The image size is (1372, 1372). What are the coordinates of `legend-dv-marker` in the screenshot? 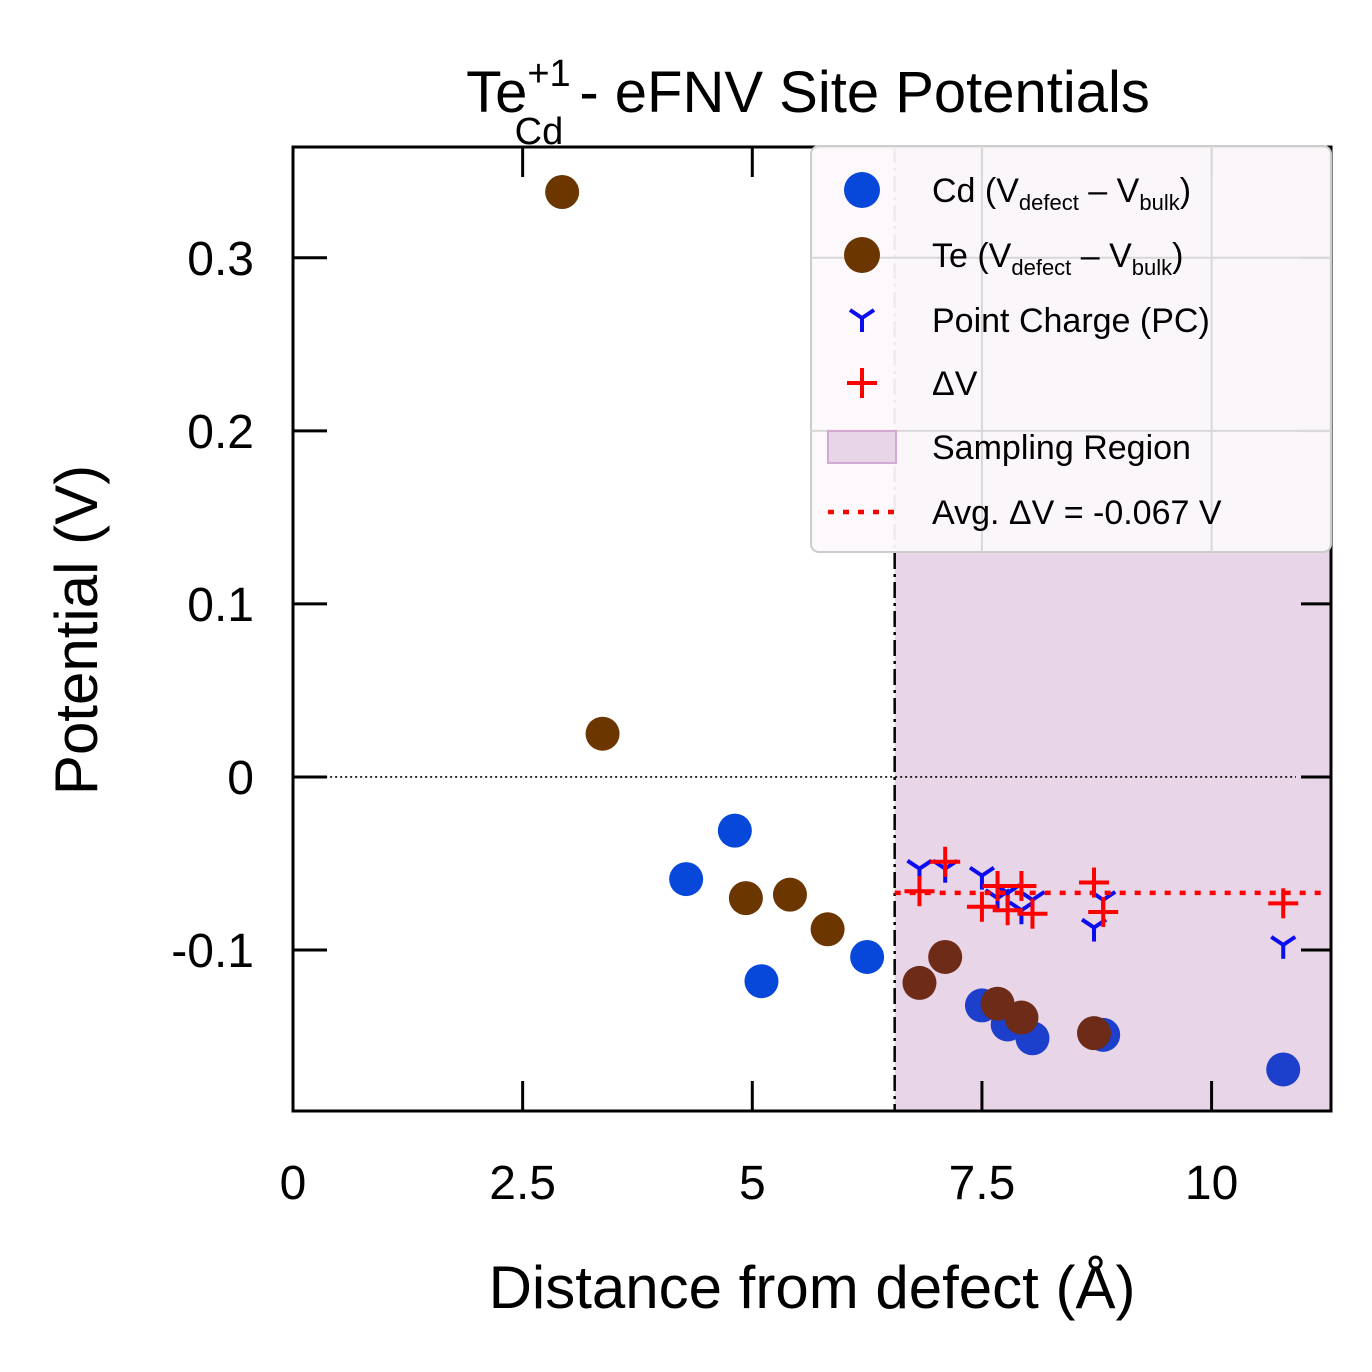 It's located at (862, 383).